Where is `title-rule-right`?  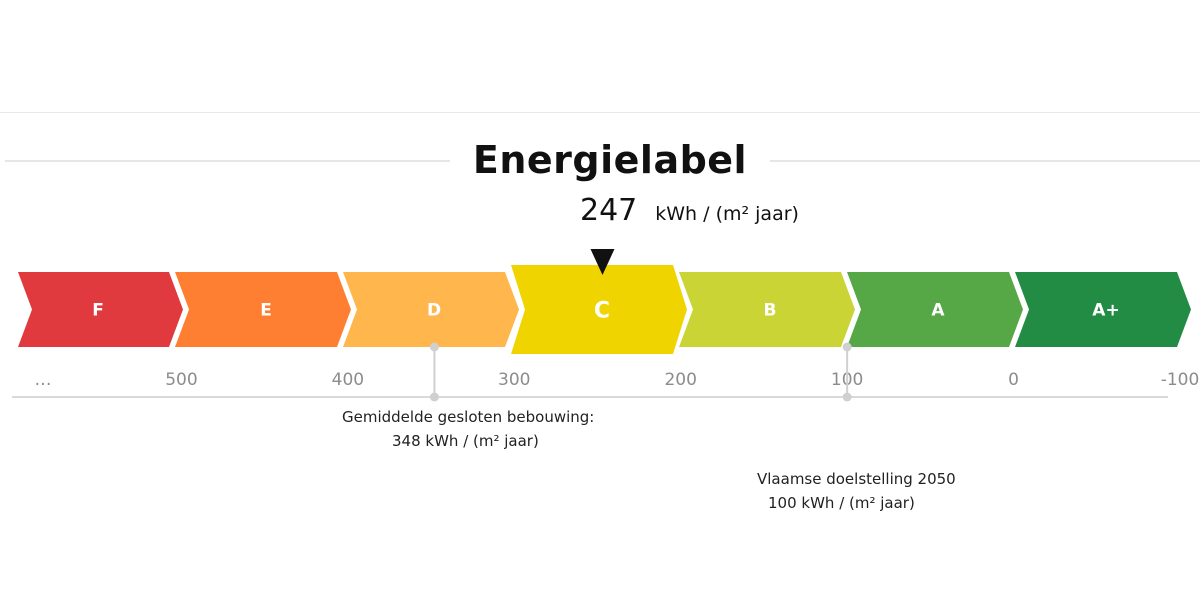 title-rule-right is located at coordinates (985, 161).